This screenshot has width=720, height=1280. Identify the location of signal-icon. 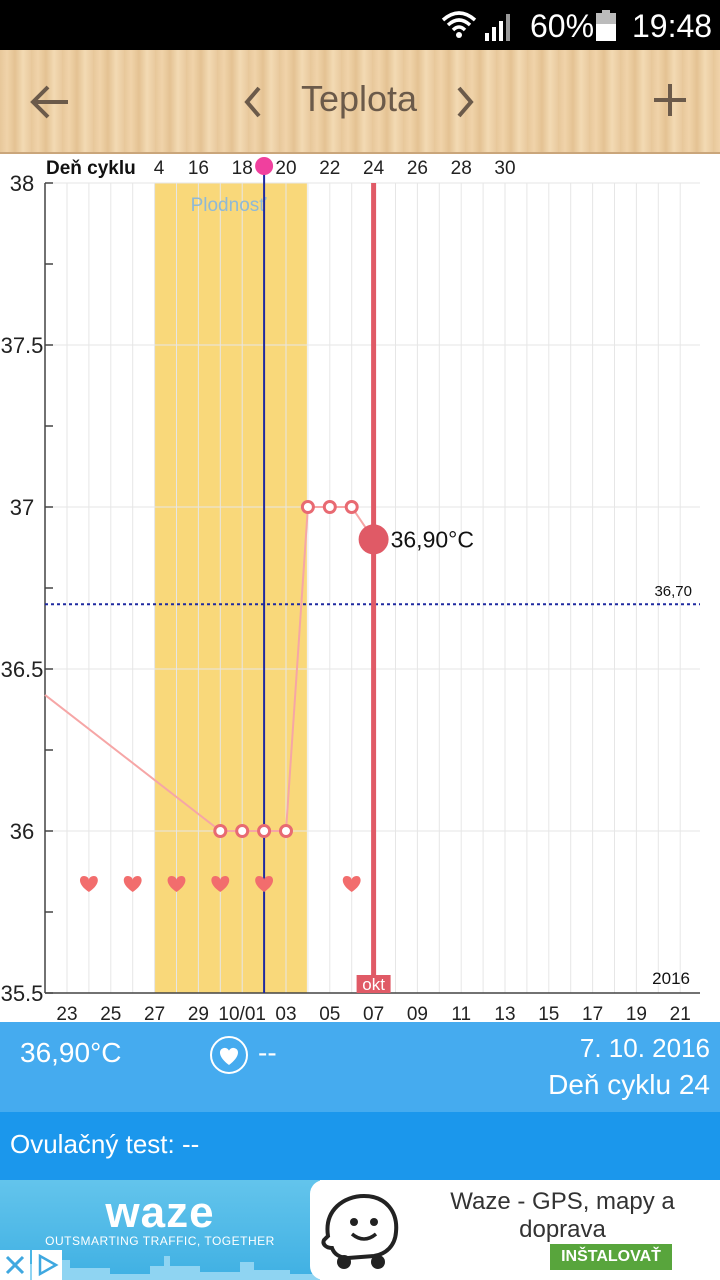
(497, 27).